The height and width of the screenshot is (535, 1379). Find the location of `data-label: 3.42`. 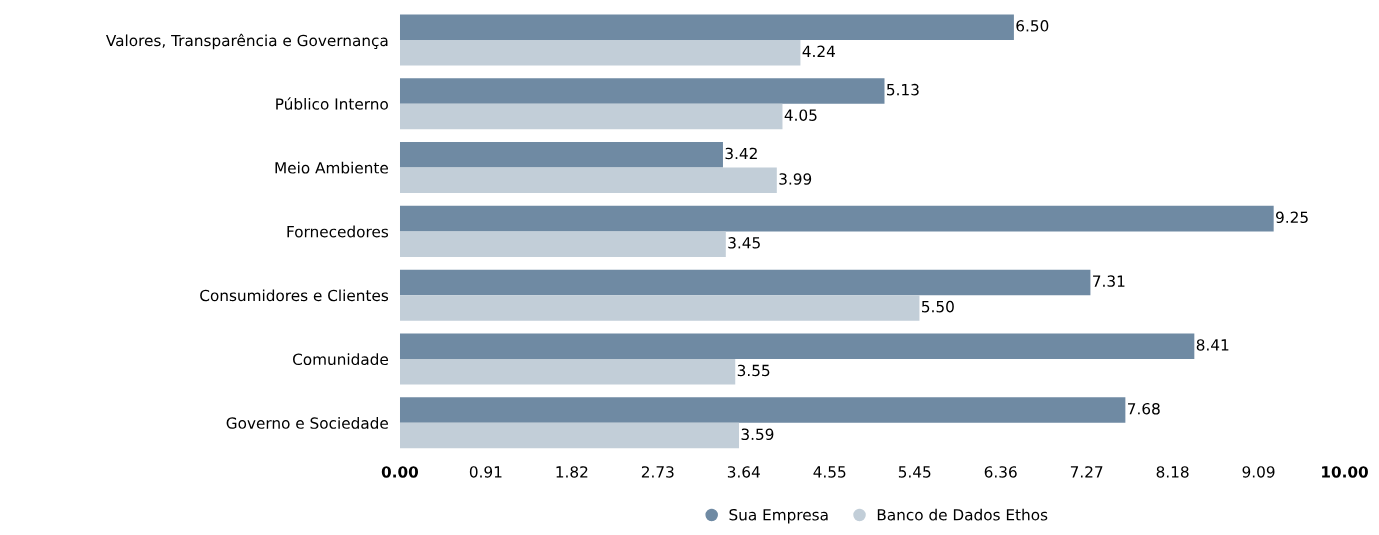

data-label: 3.42 is located at coordinates (741, 153).